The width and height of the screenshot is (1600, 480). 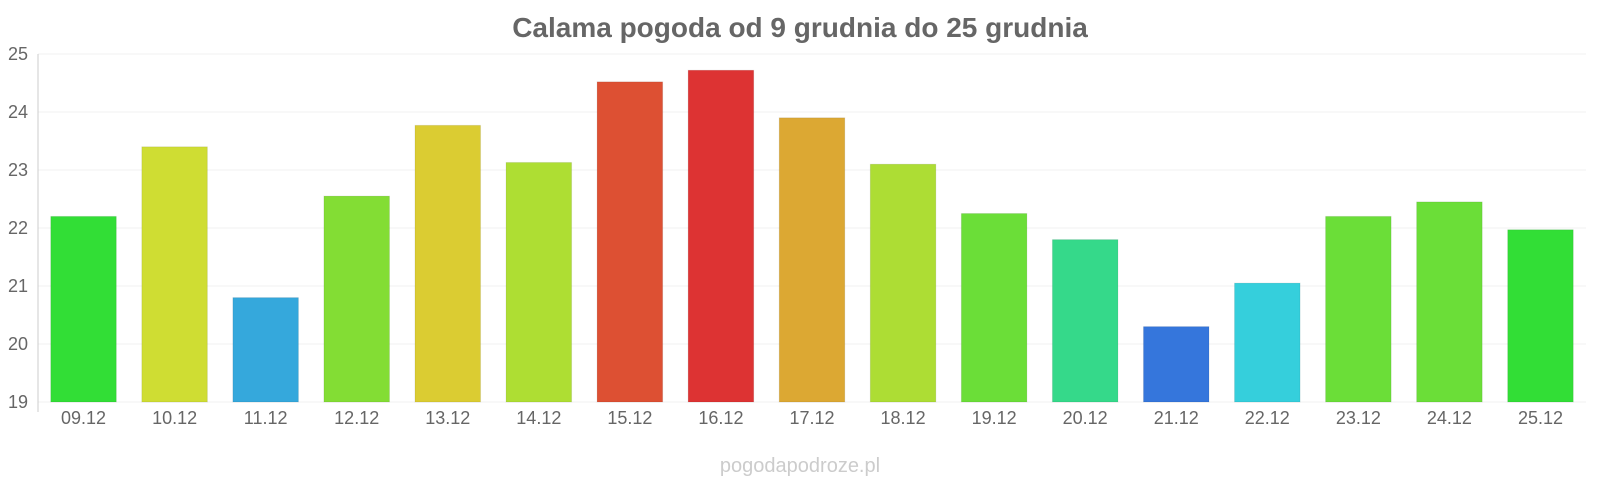 I want to click on bar-17.12, so click(x=812, y=260).